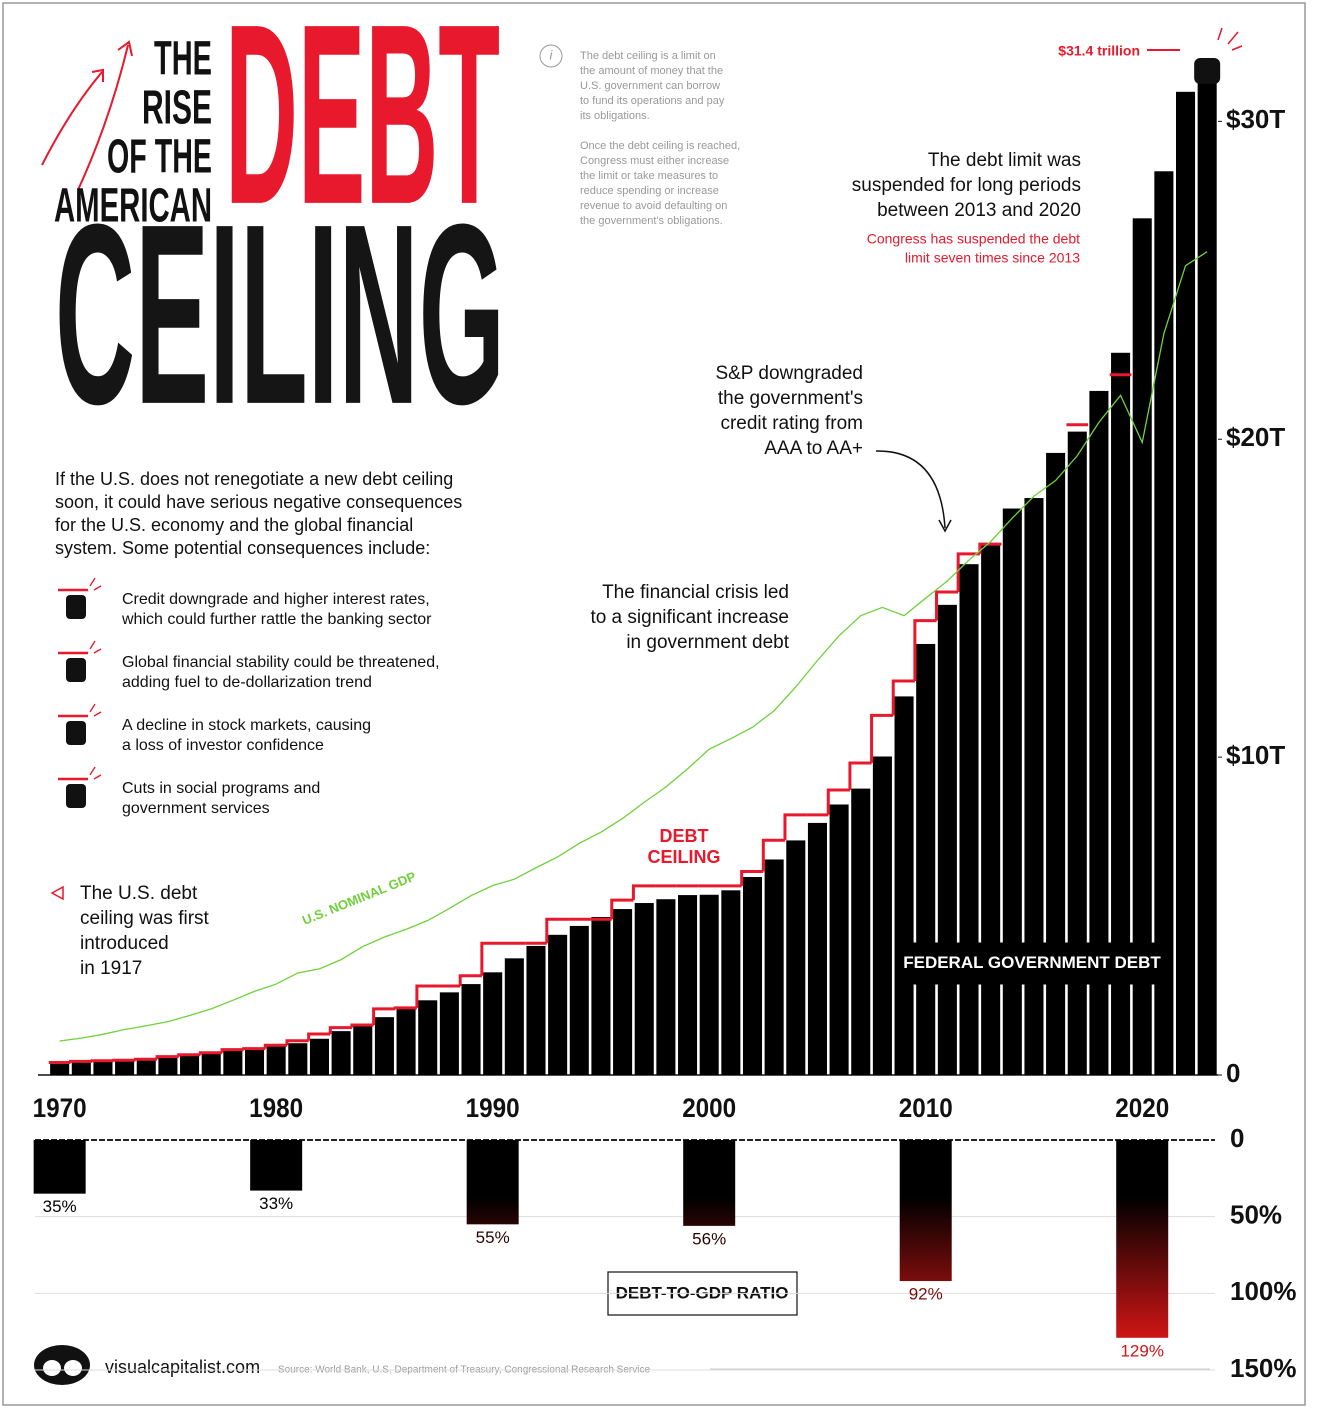 The height and width of the screenshot is (1414, 1318). What do you see at coordinates (276, 1108) in the screenshot?
I see `x-tick-label: 1980` at bounding box center [276, 1108].